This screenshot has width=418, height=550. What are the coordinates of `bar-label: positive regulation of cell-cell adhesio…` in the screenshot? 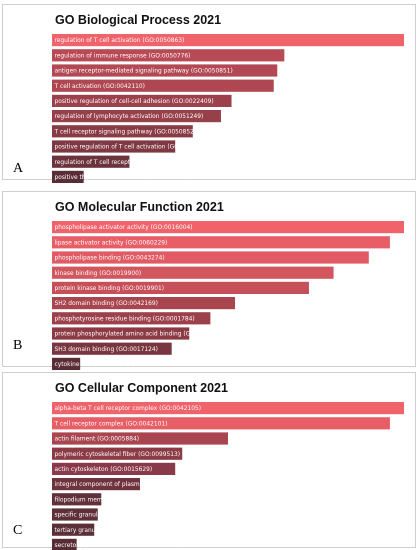 It's located at (134, 102).